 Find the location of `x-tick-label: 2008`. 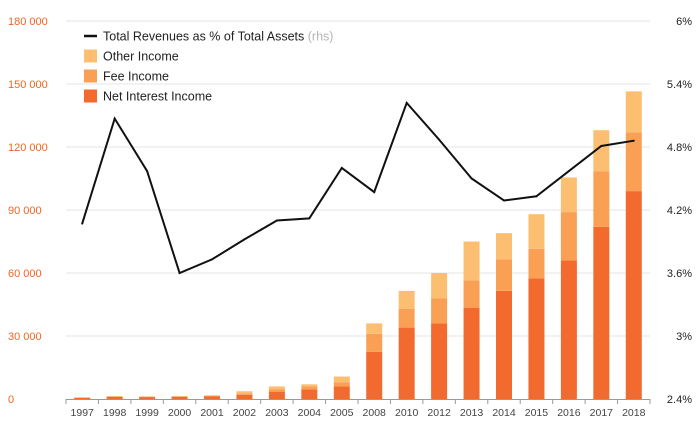

x-tick-label: 2008 is located at coordinates (375, 413).